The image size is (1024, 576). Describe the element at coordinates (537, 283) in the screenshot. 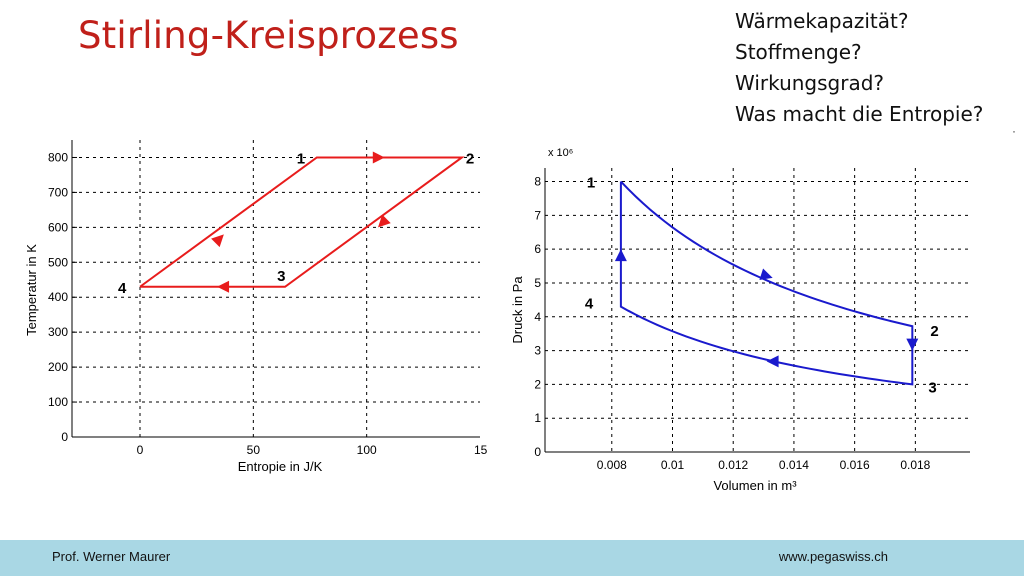

I see `pv-y-tick-label: 5` at that location.